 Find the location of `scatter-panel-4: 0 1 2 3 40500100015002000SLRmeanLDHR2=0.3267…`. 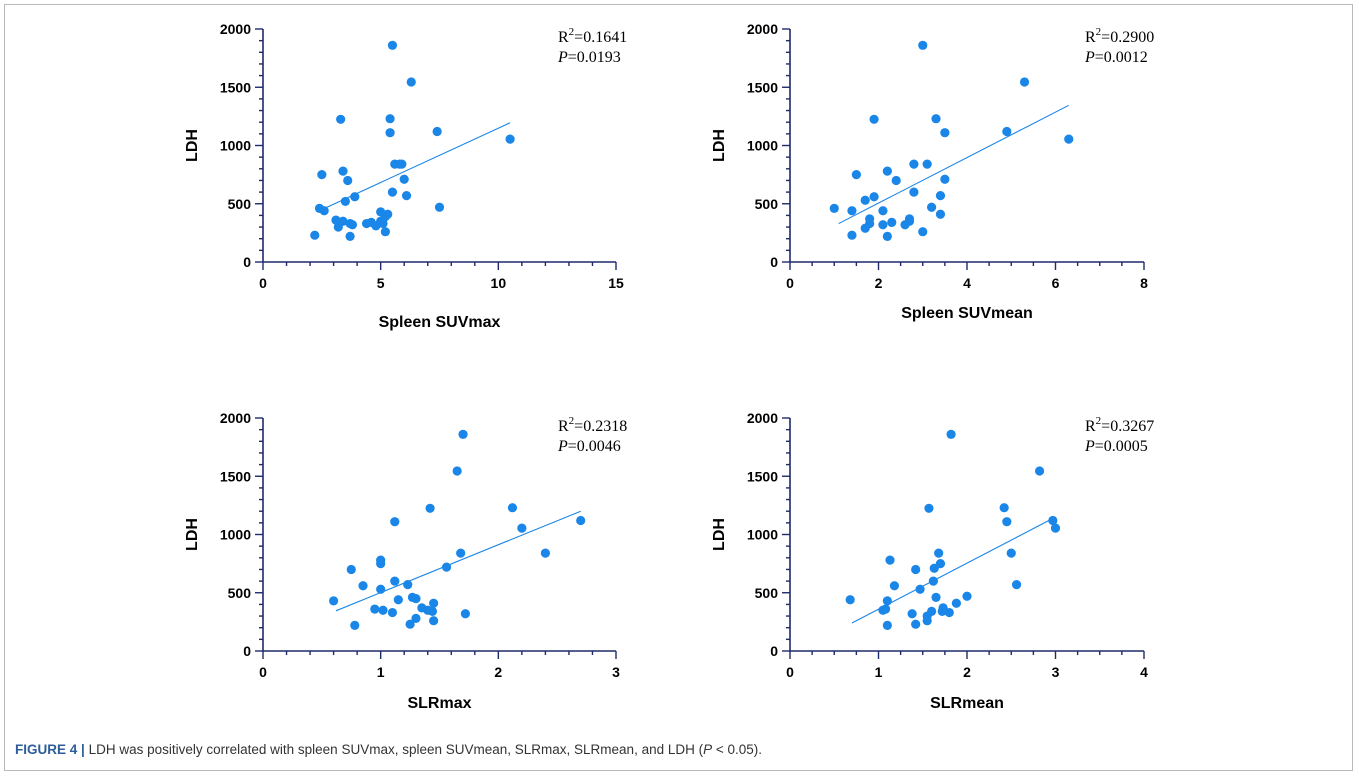

scatter-panel-4: 0 1 2 3 40500100015002000SLRmeanLDHR2=0.3267… is located at coordinates (932, 561).